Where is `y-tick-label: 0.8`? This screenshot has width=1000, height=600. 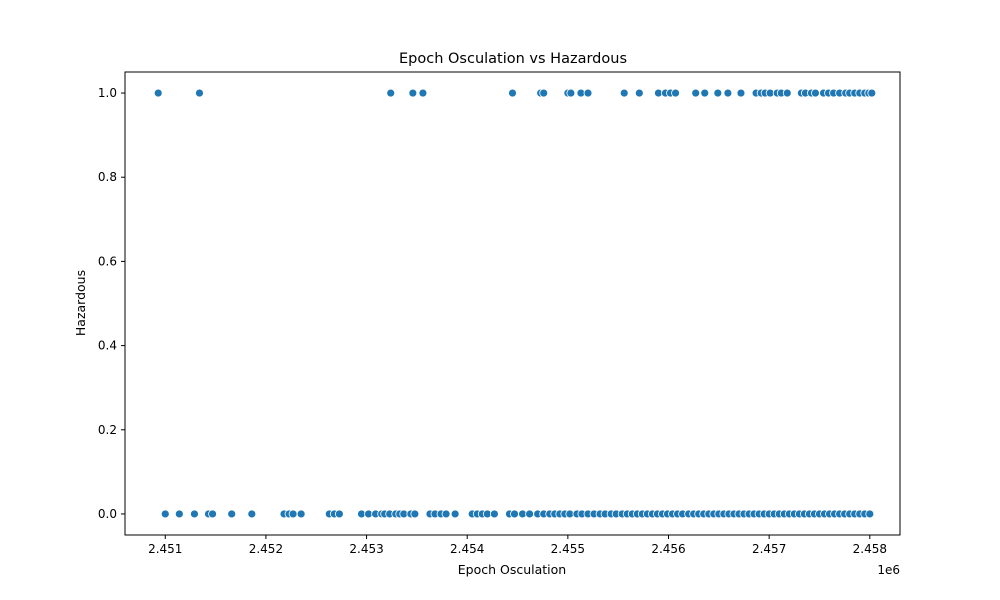
y-tick-label: 0.8 is located at coordinates (107, 177).